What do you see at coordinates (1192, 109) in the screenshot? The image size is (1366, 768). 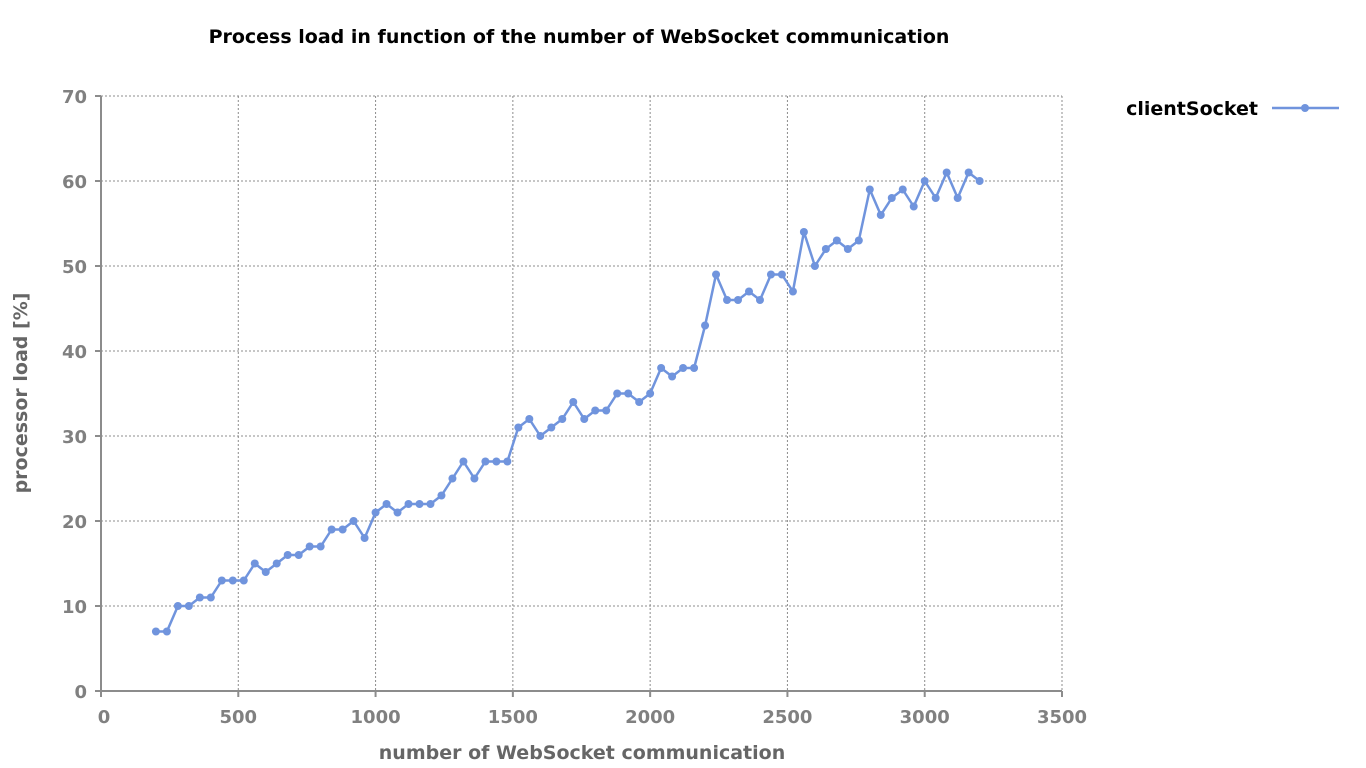 I see `legend-label-clientsocket: clientSocket` at bounding box center [1192, 109].